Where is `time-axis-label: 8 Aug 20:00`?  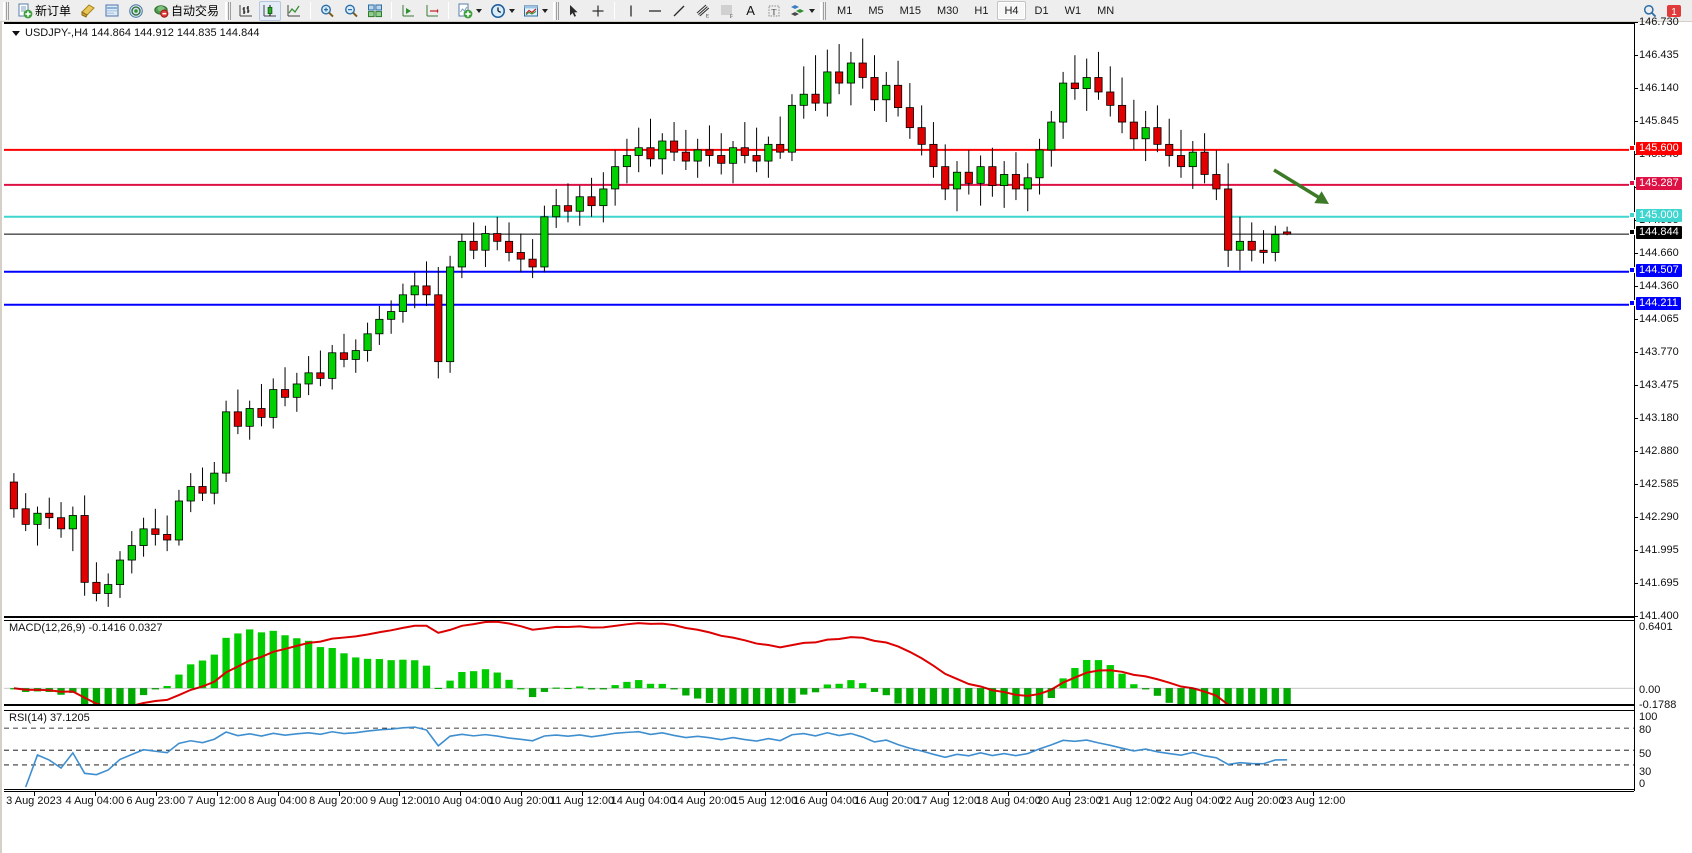
time-axis-label: 8 Aug 20:00 is located at coordinates (338, 801).